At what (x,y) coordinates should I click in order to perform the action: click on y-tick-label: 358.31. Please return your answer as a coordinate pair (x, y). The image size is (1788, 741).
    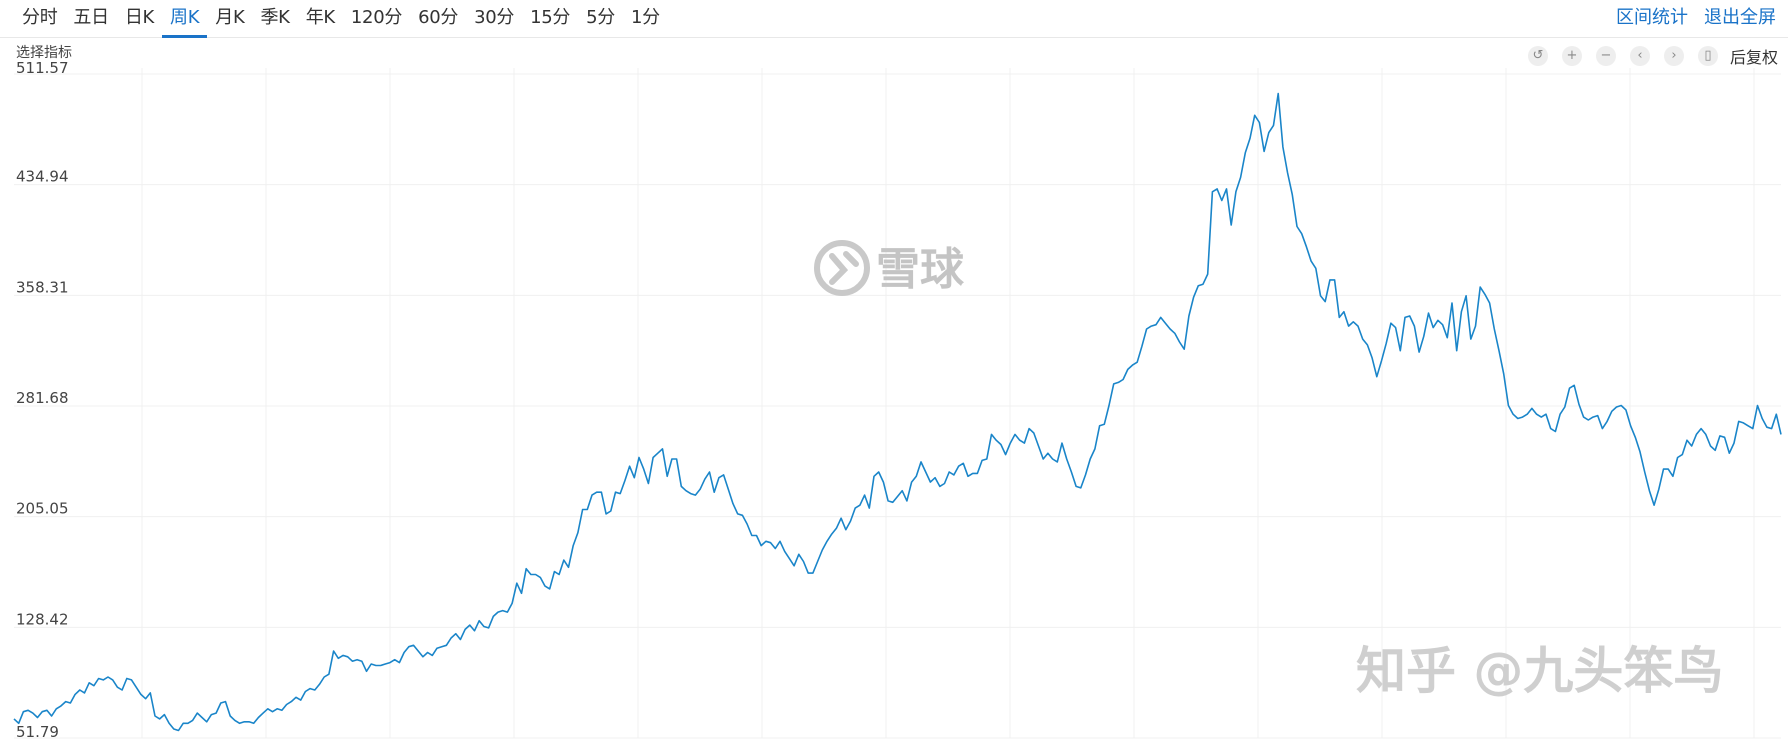
    Looking at the image, I should click on (42, 287).